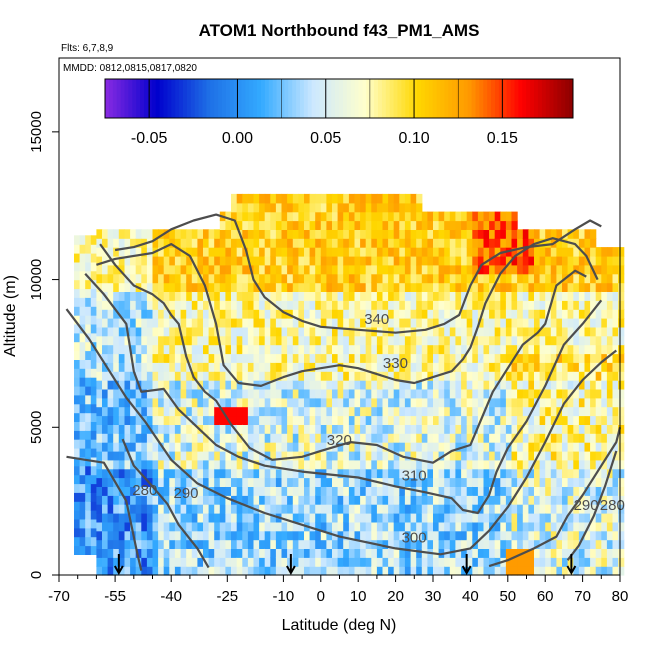 The height and width of the screenshot is (650, 650). Describe the element at coordinates (186, 493) in the screenshot. I see `contour-label: 290` at that location.